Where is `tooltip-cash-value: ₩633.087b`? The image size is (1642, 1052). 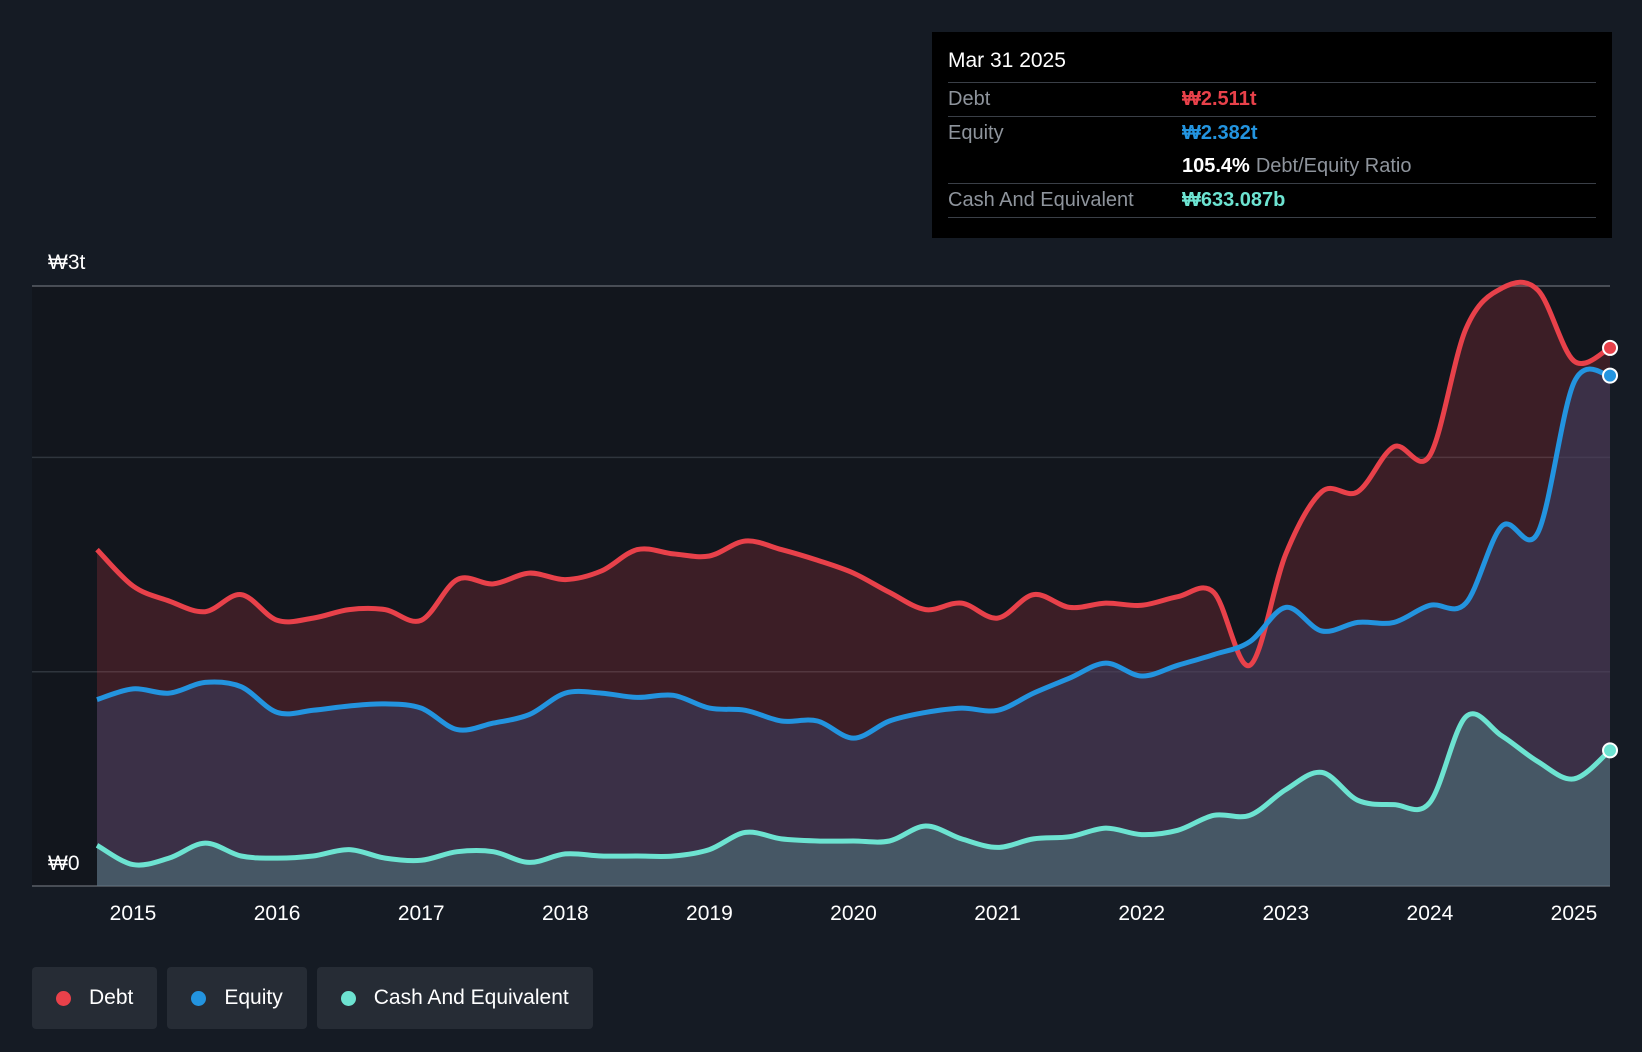 tooltip-cash-value: ₩633.087b is located at coordinates (1234, 200).